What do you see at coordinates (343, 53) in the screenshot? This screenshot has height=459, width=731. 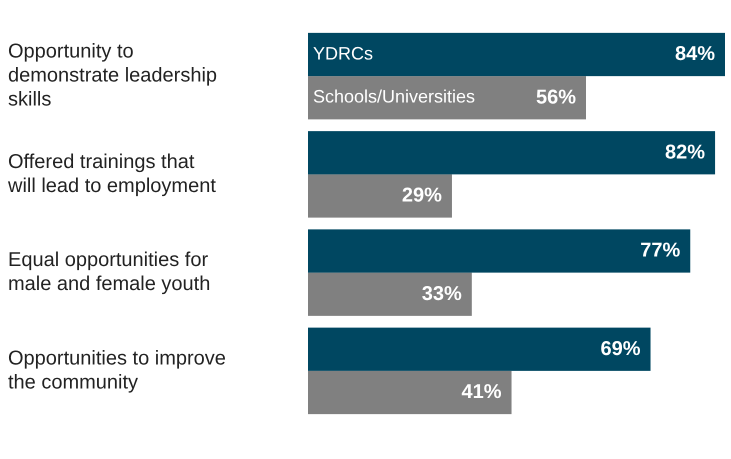 I see `series-label: YDRCs` at bounding box center [343, 53].